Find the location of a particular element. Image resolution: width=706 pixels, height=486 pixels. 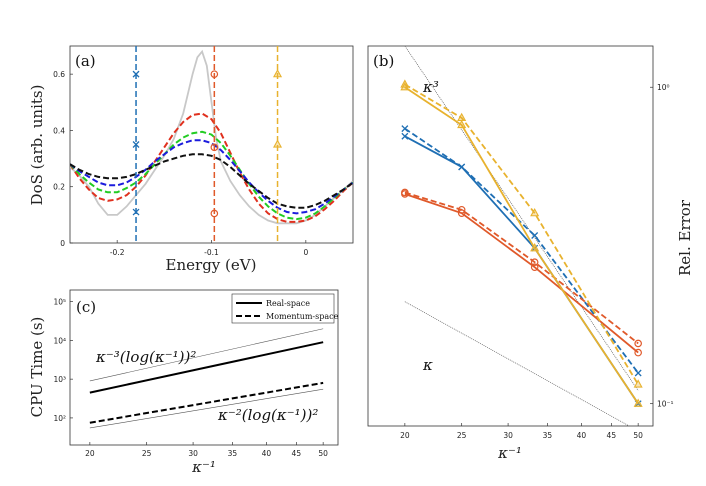

panel-b-xtick-label: 25 is located at coordinates (462, 435).